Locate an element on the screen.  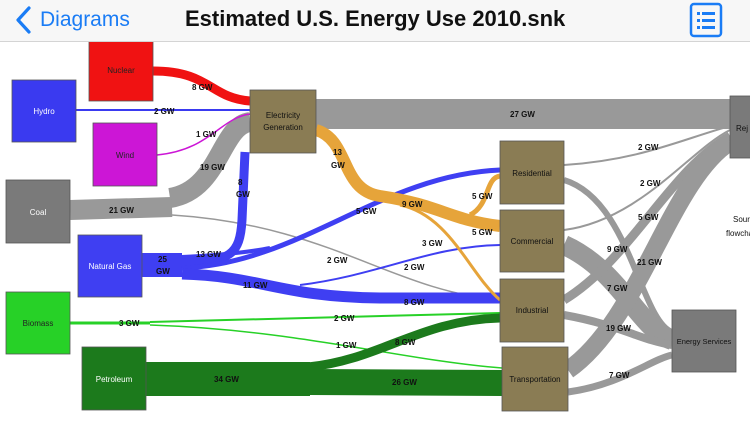
flow-pet-ind is located at coordinates (404, 342).